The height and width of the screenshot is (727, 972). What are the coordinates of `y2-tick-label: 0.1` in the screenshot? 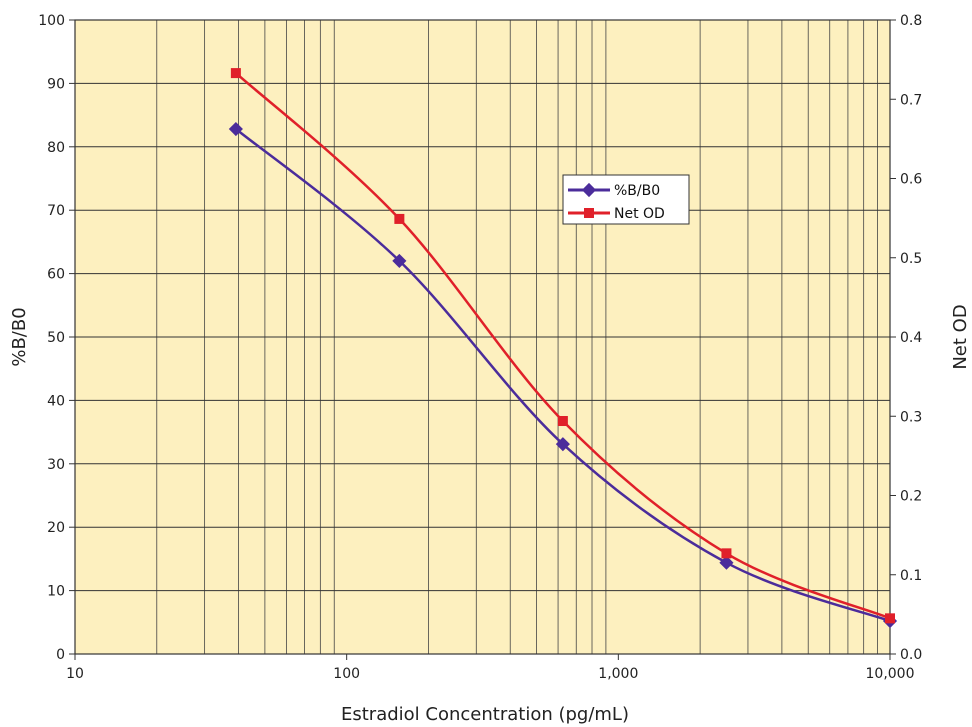 It's located at (911, 576).